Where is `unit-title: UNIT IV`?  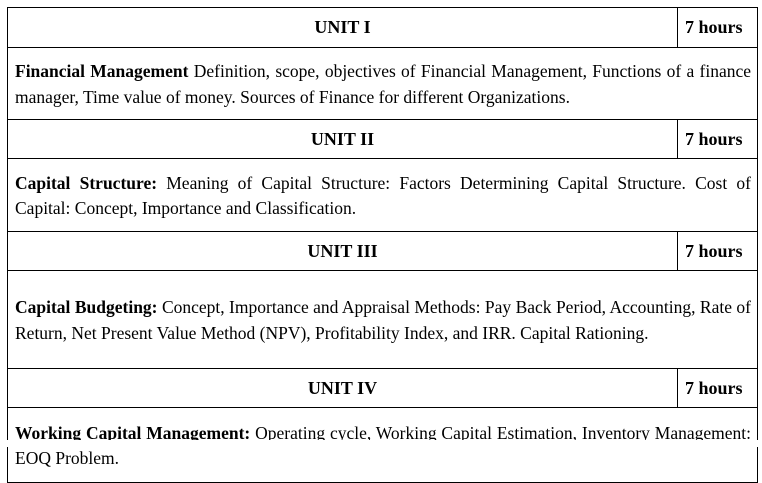 unit-title: UNIT IV is located at coordinates (342, 388).